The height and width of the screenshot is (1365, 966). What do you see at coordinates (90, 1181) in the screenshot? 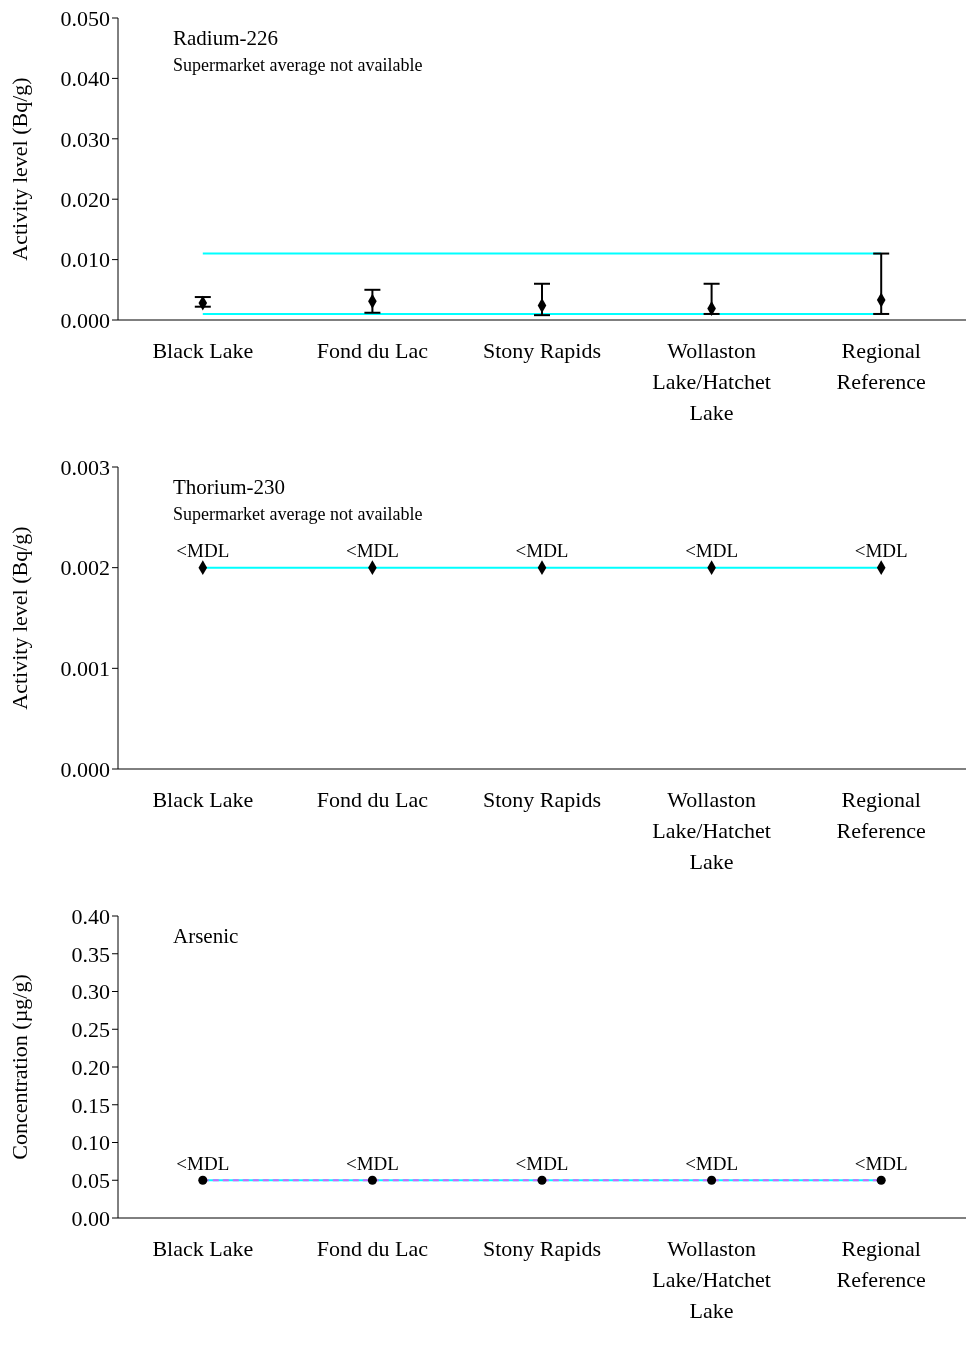
I see `y-tick-label: 0.05` at bounding box center [90, 1181].